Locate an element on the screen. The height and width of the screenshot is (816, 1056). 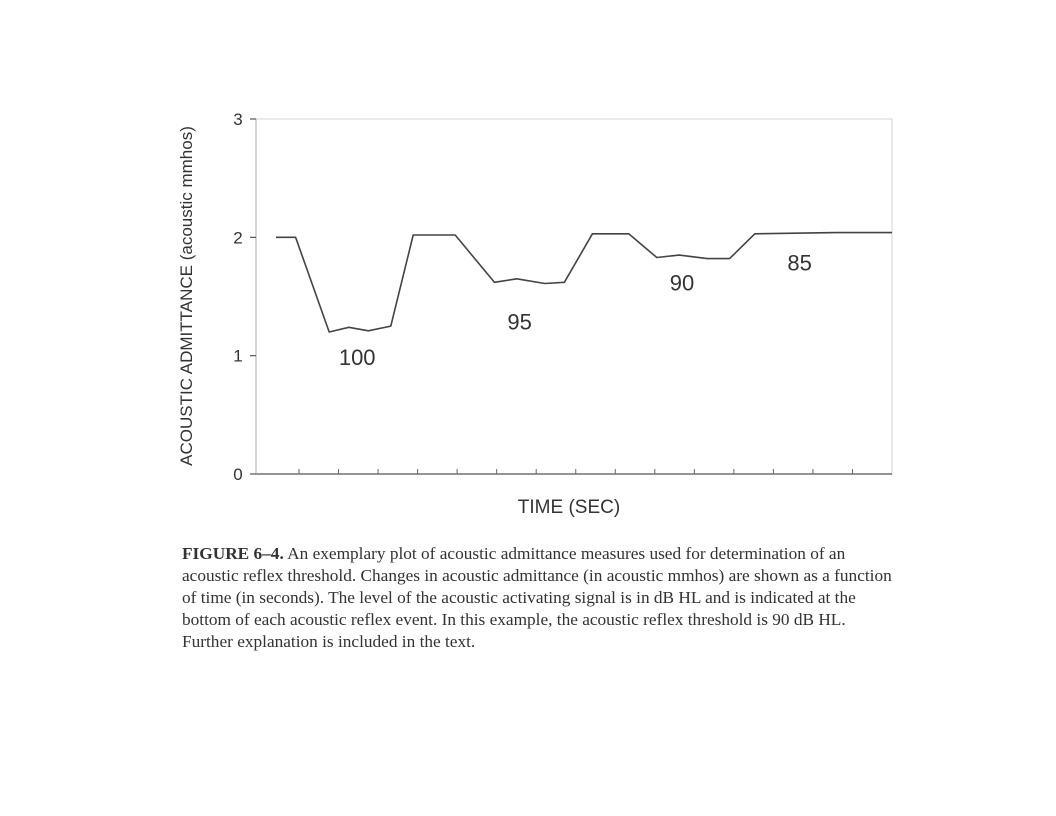
x-ticks is located at coordinates (575, 471).